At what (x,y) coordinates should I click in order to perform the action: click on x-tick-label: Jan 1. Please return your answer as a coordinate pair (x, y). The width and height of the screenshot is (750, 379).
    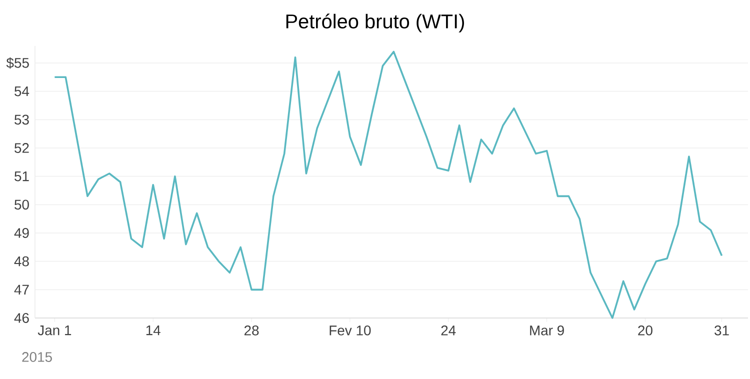
    Looking at the image, I should click on (55, 331).